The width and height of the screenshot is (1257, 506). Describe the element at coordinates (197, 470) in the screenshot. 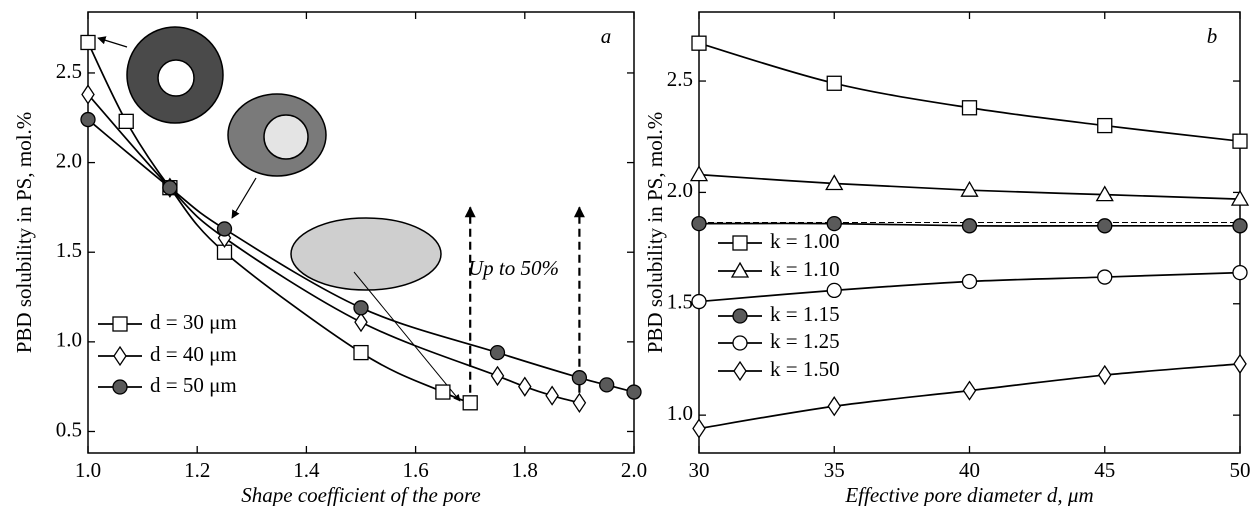

I see `x-tick-label: 1.2` at that location.